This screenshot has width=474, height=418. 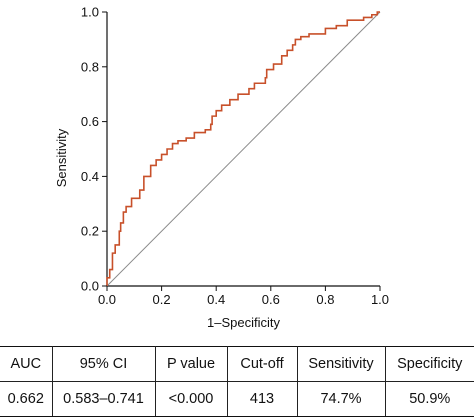 What do you see at coordinates (191, 364) in the screenshot?
I see `header-p-value: P value` at bounding box center [191, 364].